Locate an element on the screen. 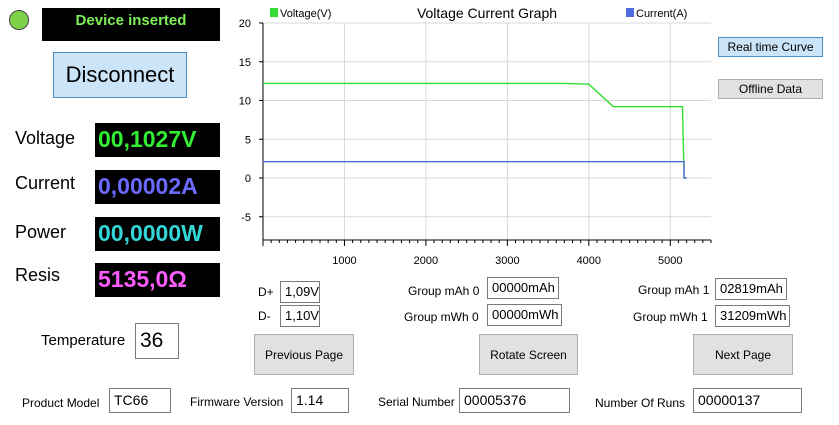 This screenshot has height=425, width=839. firmware-label: Firmware Version is located at coordinates (237, 402).